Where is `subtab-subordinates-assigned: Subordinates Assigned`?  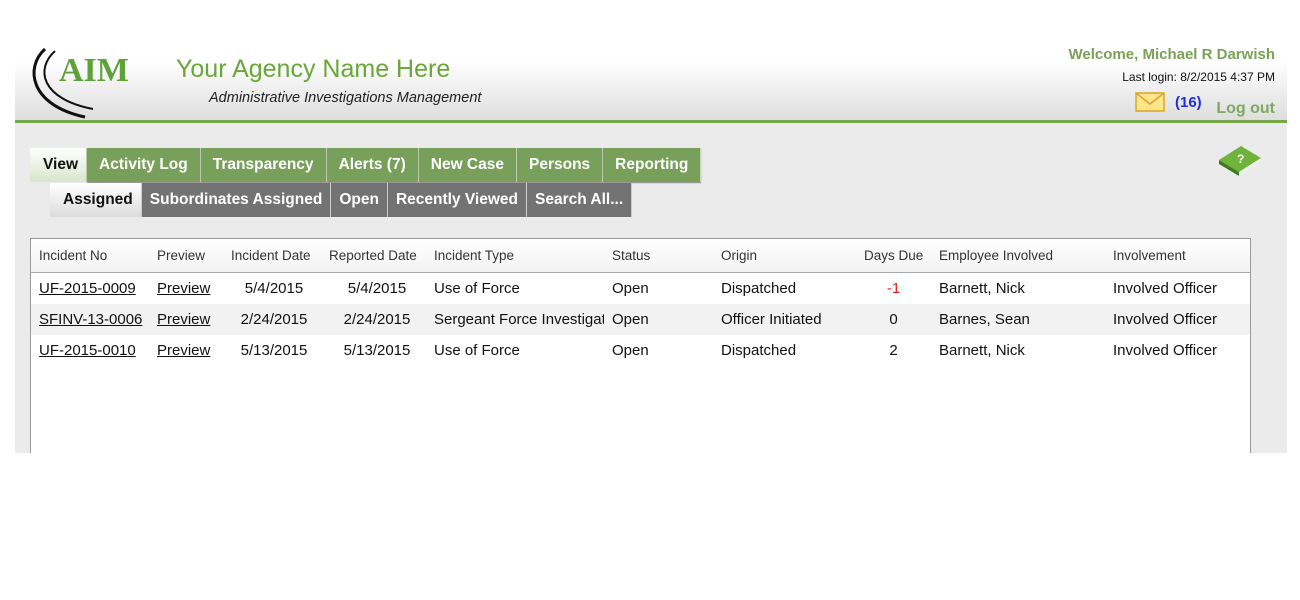
subtab-subordinates-assigned: Subordinates Assigned is located at coordinates (236, 200).